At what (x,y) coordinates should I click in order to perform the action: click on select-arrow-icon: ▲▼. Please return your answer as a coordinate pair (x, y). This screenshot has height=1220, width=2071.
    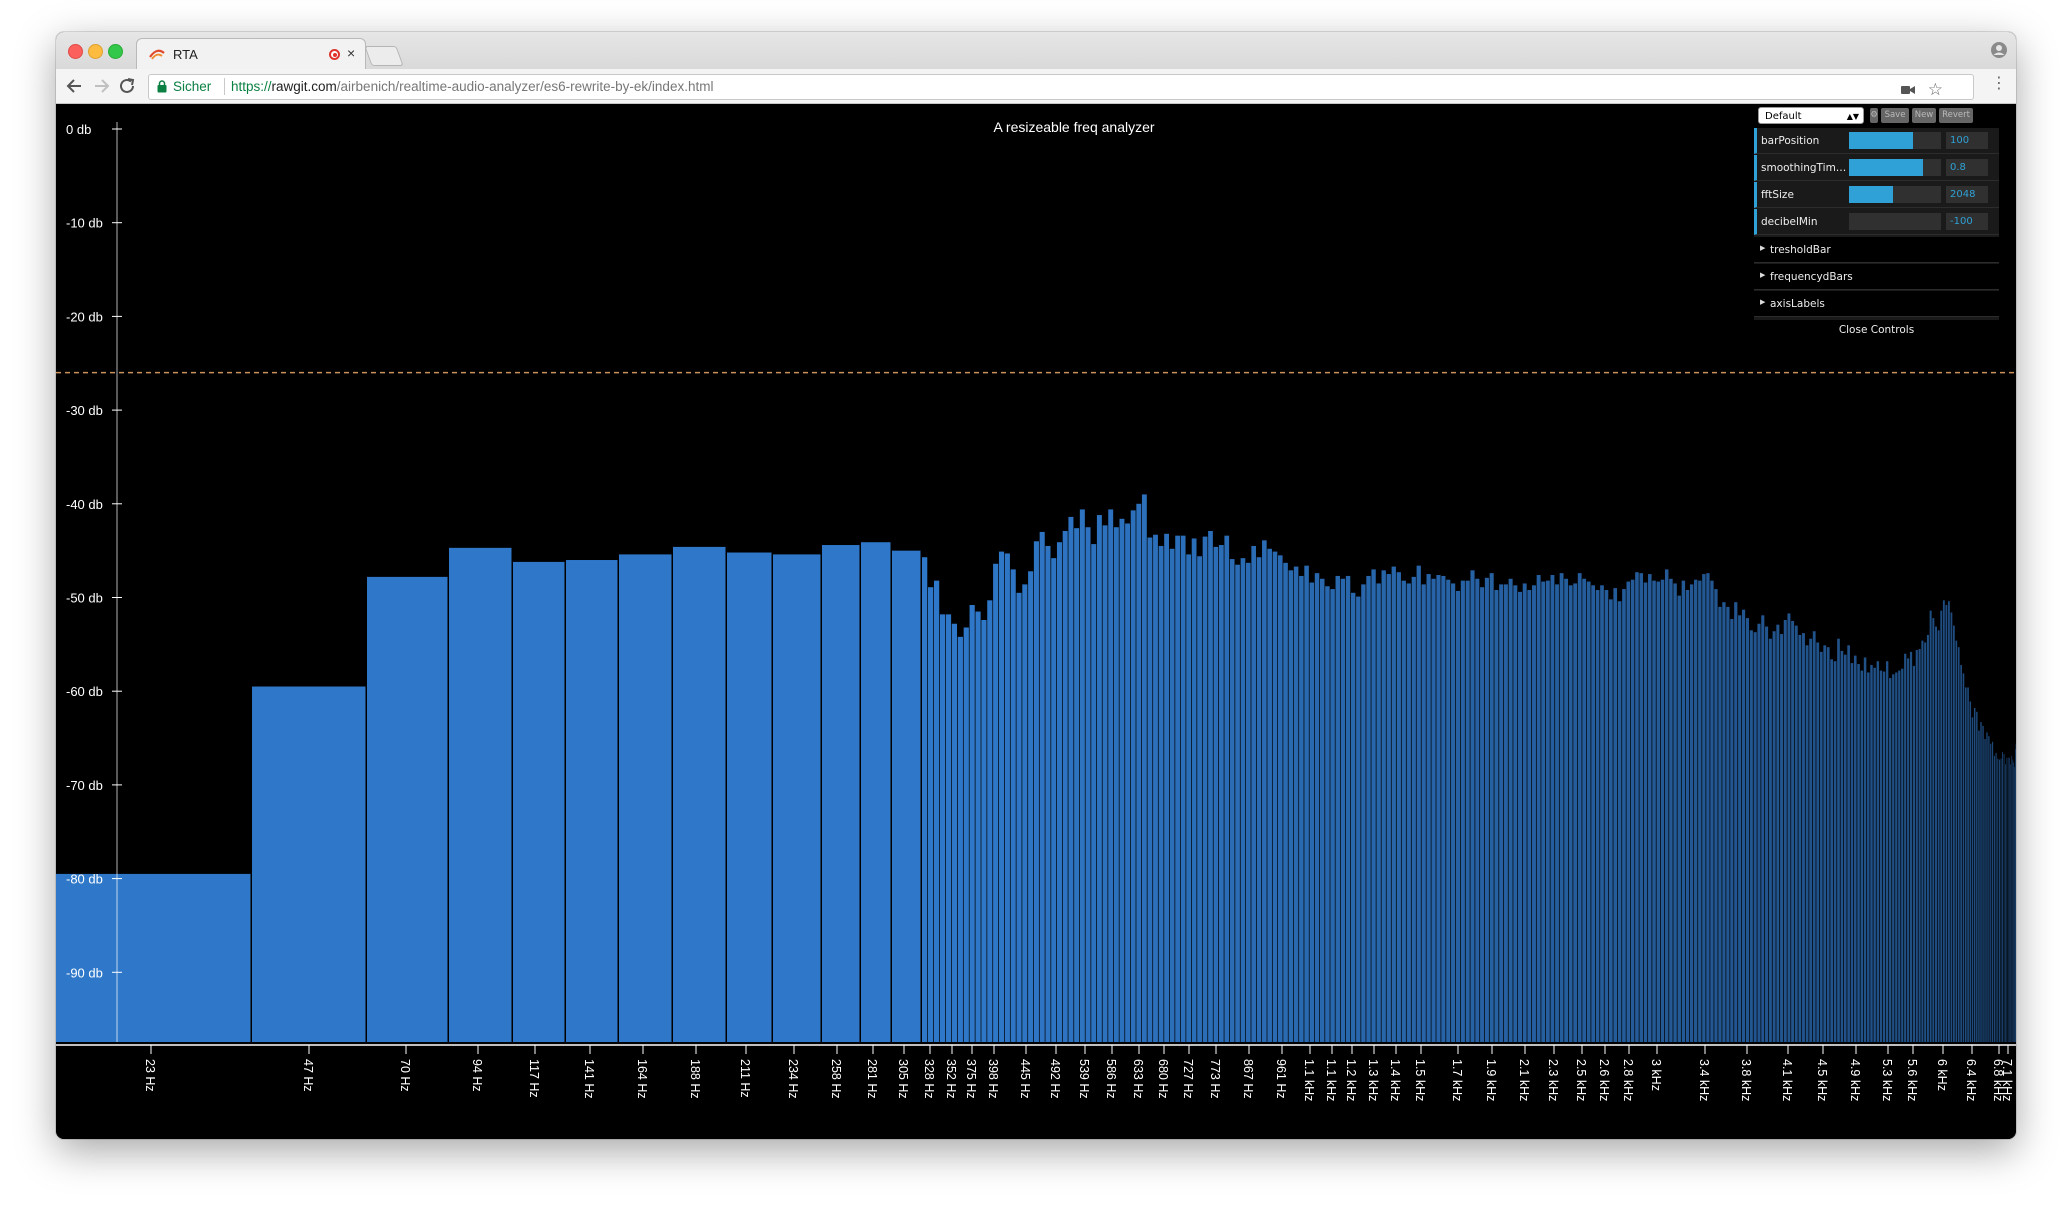
    Looking at the image, I should click on (1852, 116).